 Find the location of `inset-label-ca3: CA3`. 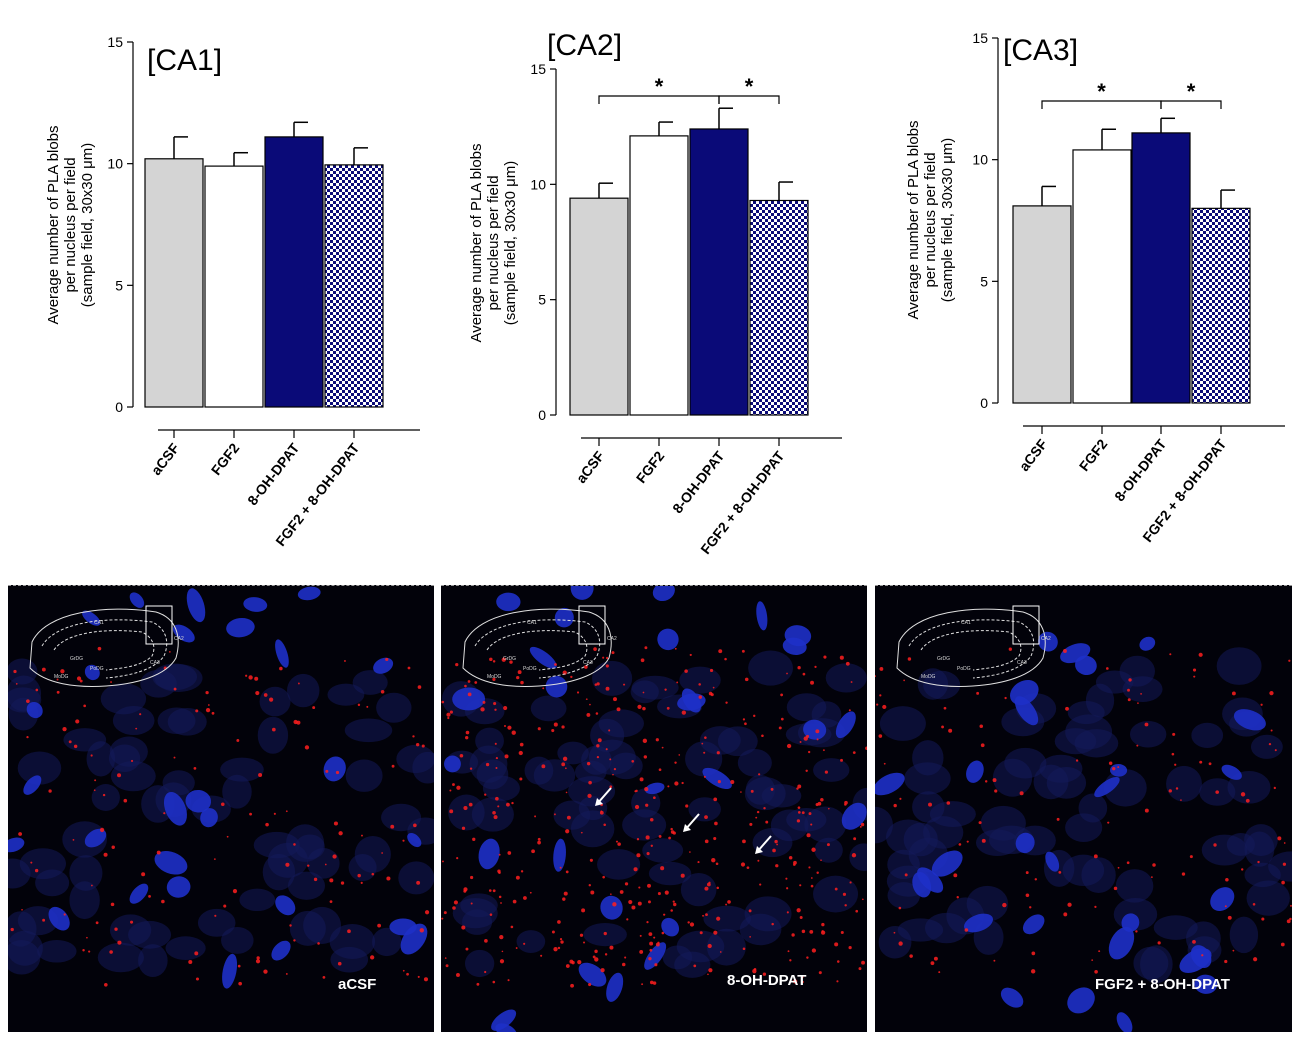

inset-label-ca3: CA3 is located at coordinates (588, 663).